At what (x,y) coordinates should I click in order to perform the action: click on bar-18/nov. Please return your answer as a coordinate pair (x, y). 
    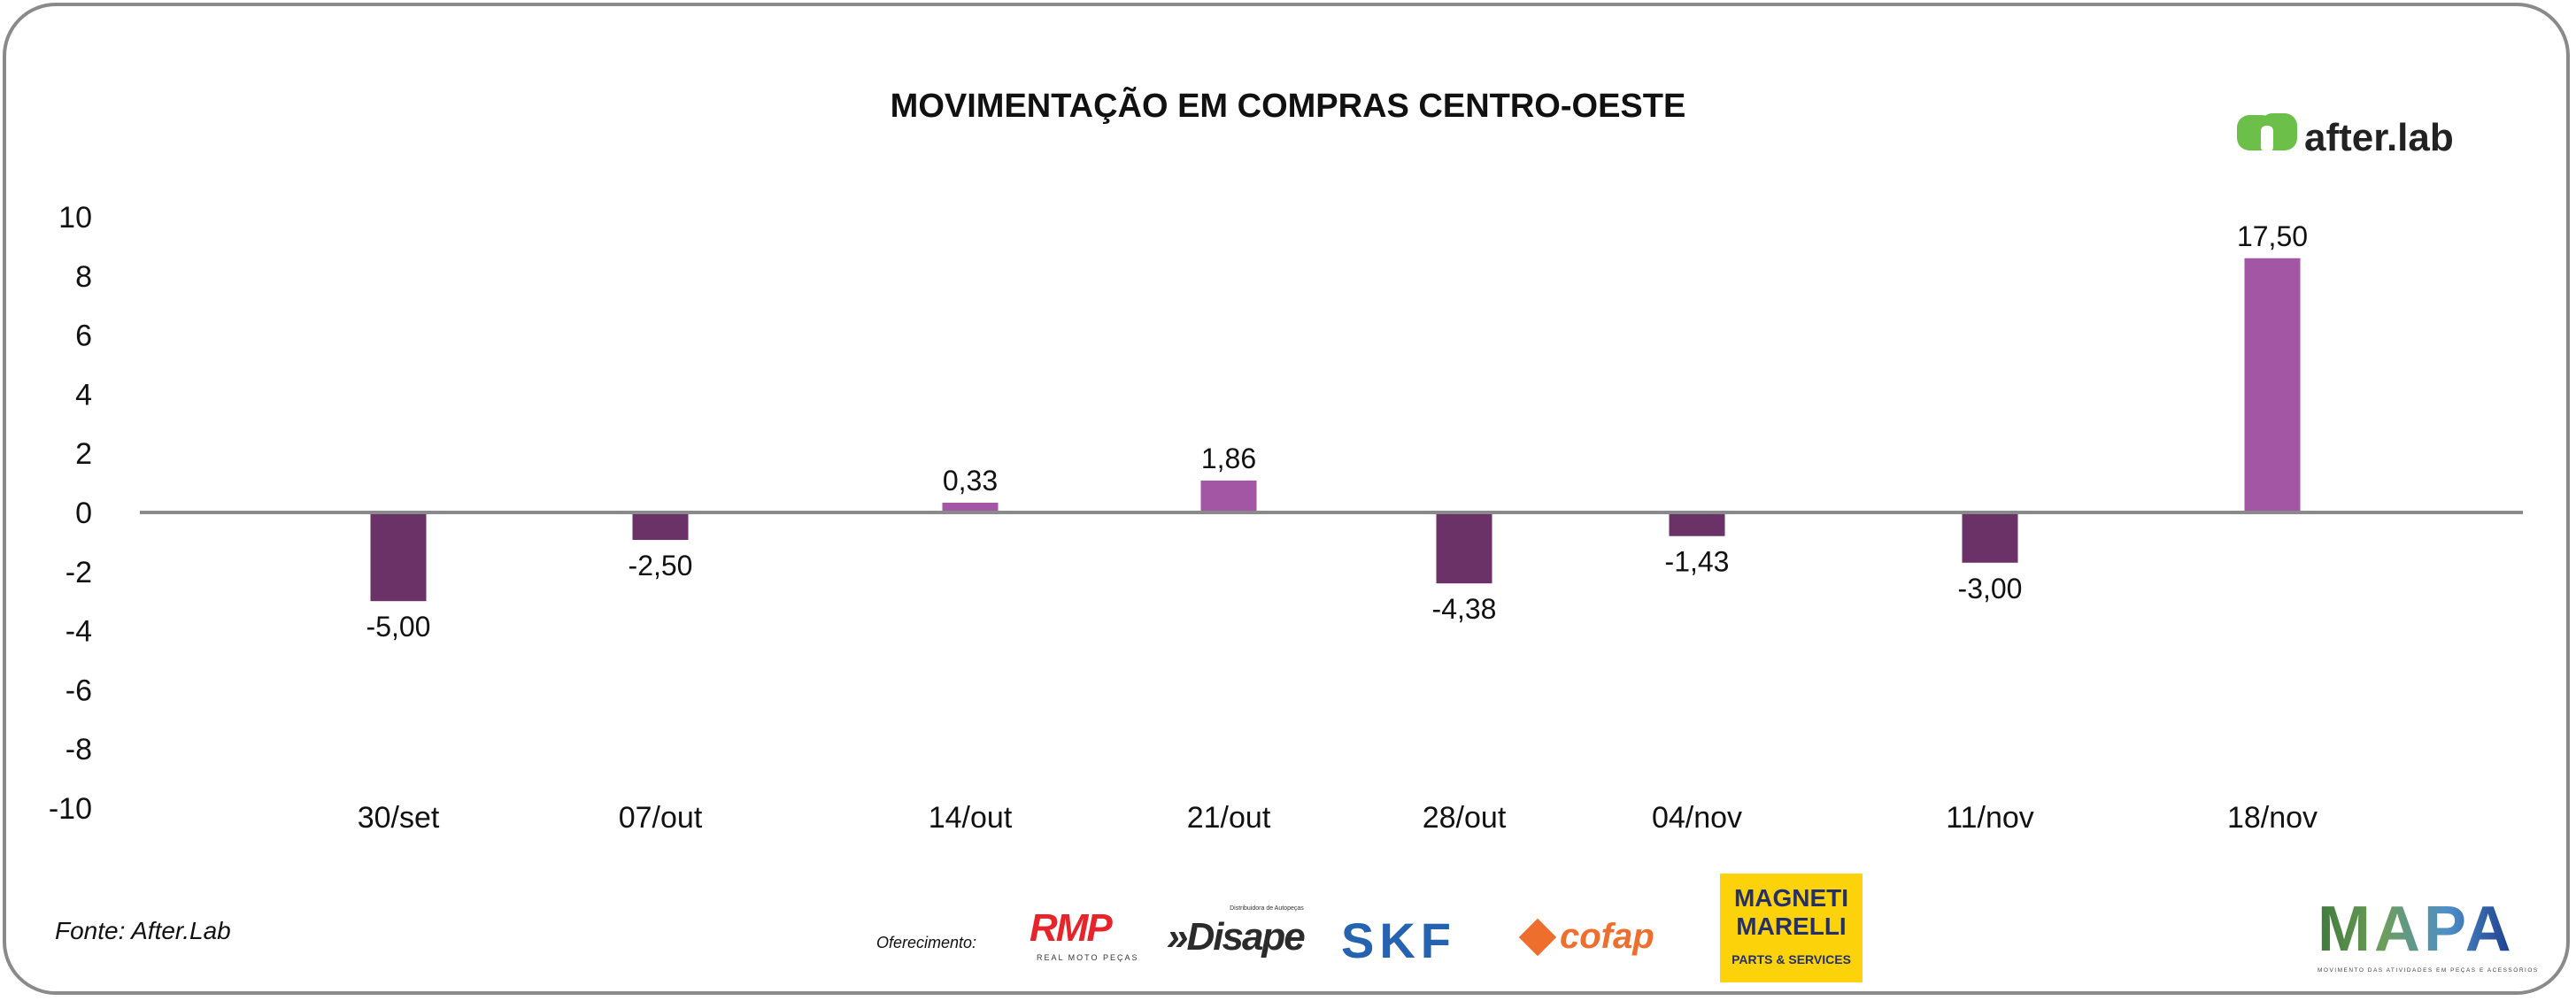
    Looking at the image, I should click on (2272, 385).